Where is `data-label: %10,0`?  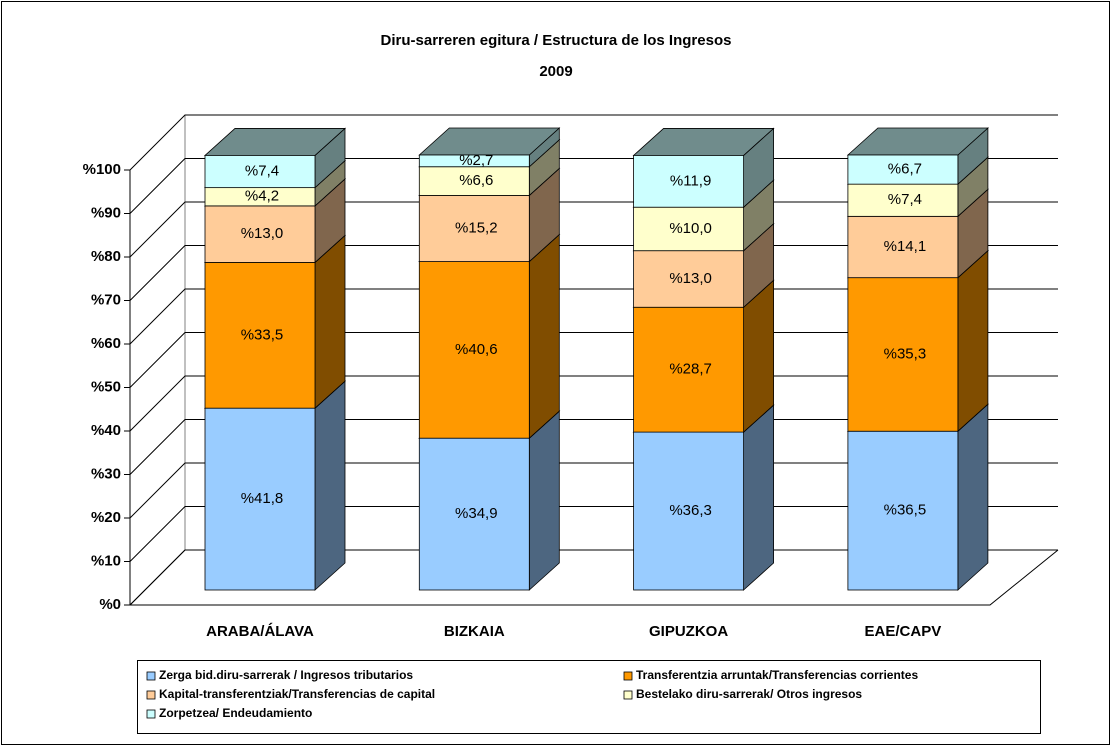
data-label: %10,0 is located at coordinates (690, 228).